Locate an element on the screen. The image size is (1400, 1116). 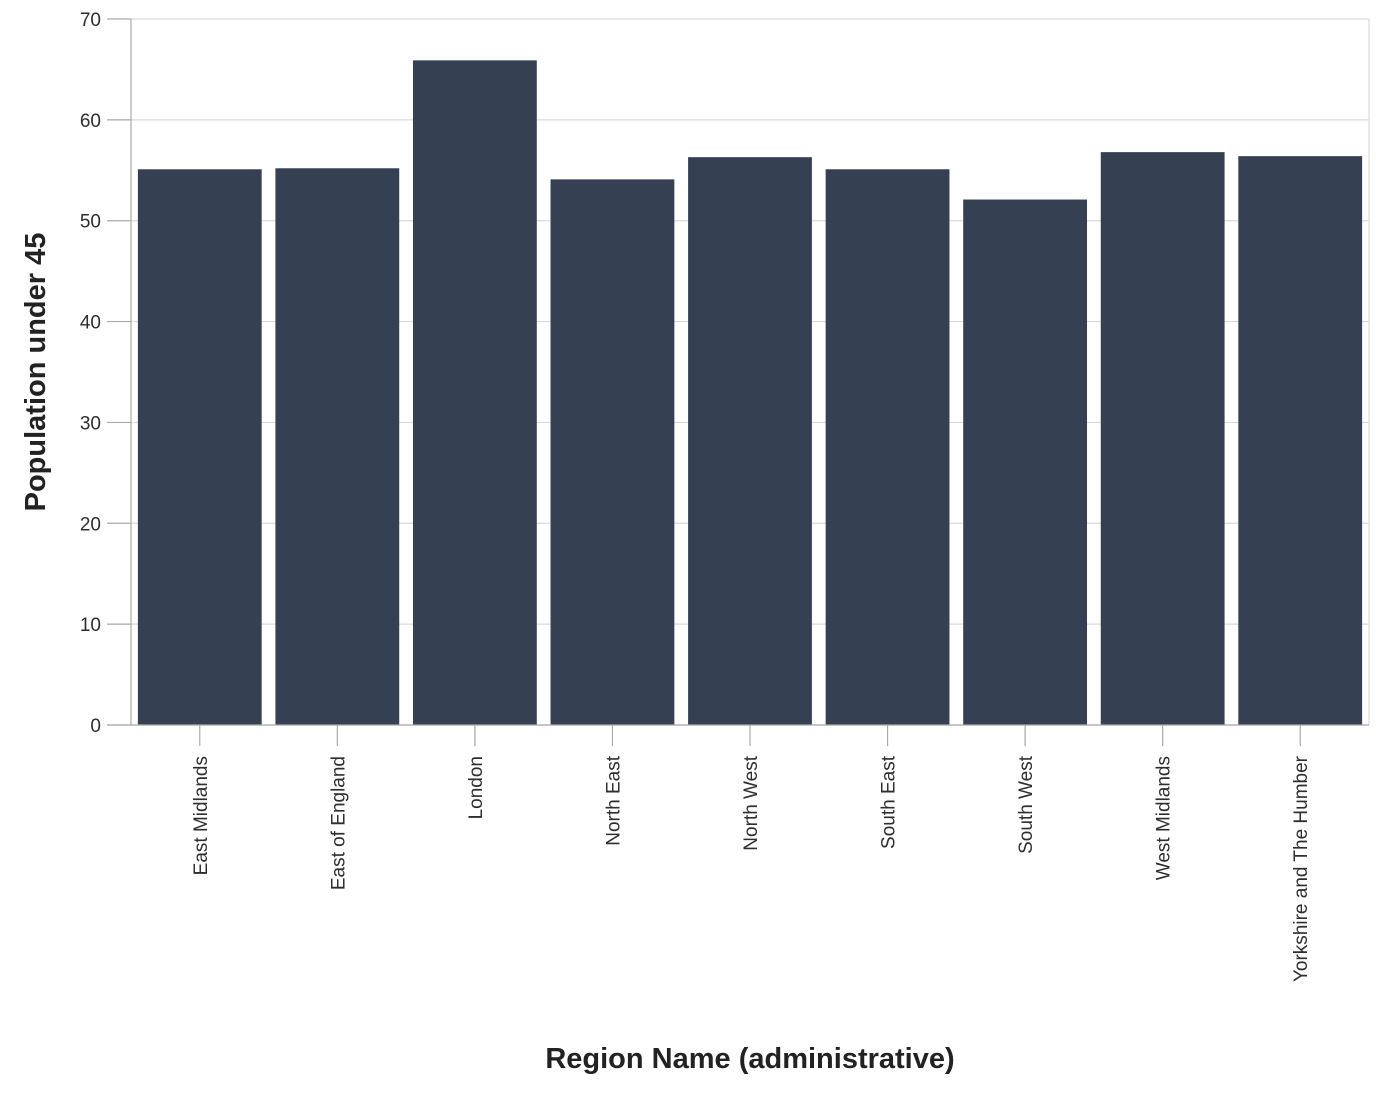
y-tick-label: 10 is located at coordinates (90, 625).